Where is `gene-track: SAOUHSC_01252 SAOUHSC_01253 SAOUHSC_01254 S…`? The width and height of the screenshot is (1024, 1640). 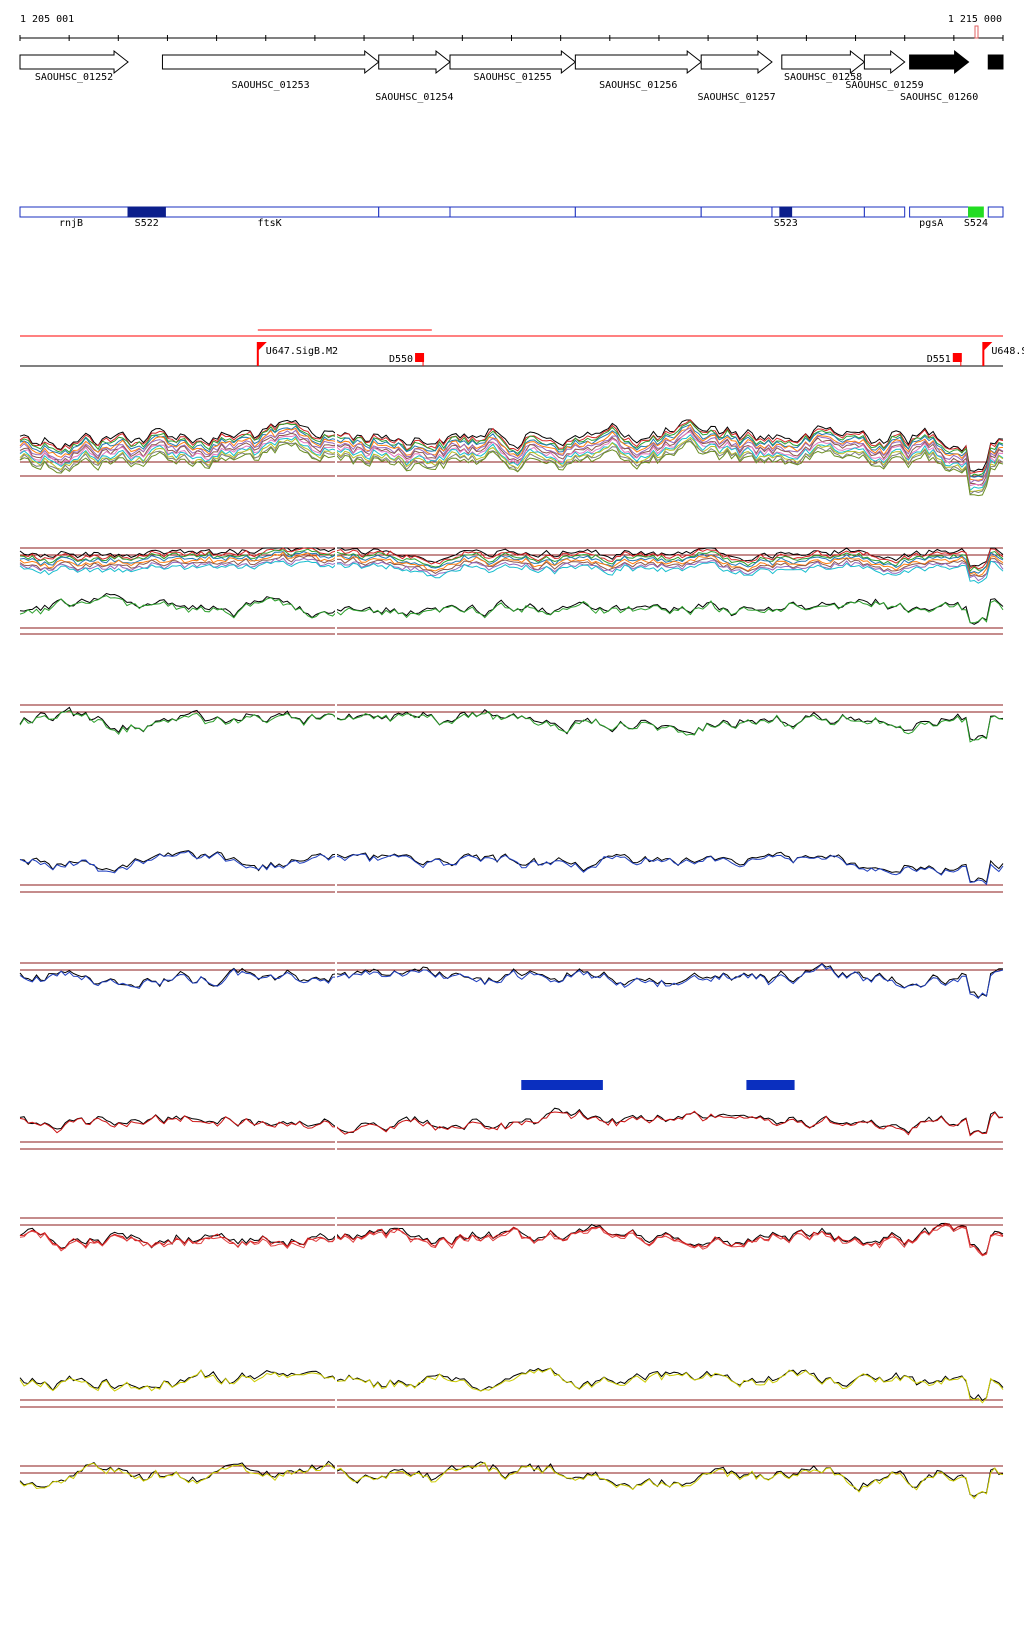 gene-track: SAOUHSC_01252 SAOUHSC_01253 SAOUHSC_01254 S… is located at coordinates (511, 76).